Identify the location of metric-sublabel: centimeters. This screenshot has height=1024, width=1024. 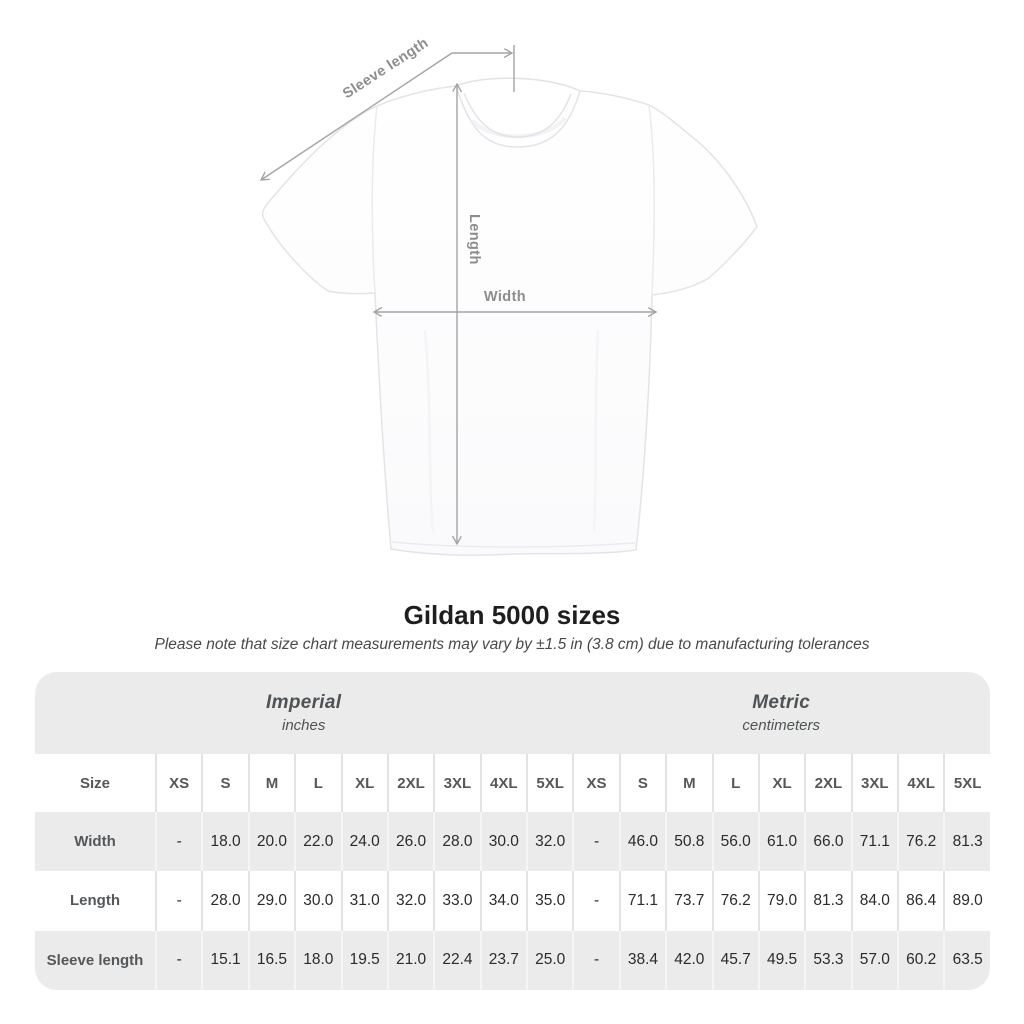
(781, 725).